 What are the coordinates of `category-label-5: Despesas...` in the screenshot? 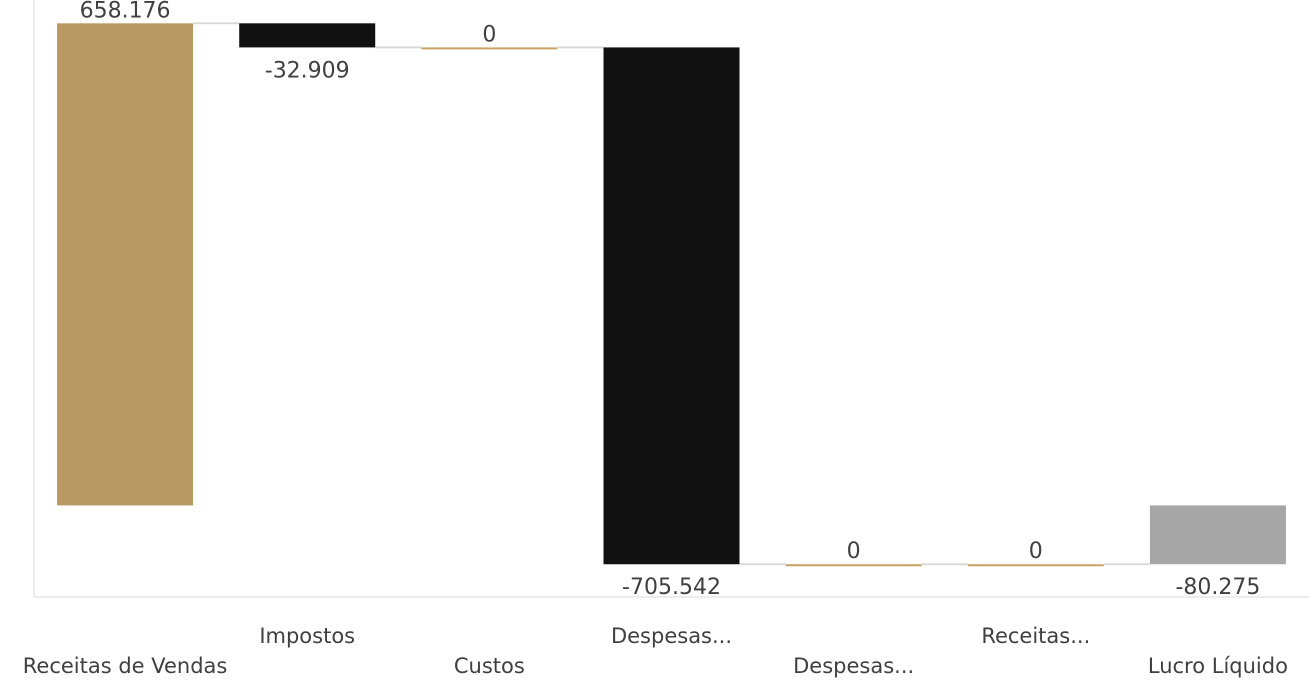 It's located at (853, 666).